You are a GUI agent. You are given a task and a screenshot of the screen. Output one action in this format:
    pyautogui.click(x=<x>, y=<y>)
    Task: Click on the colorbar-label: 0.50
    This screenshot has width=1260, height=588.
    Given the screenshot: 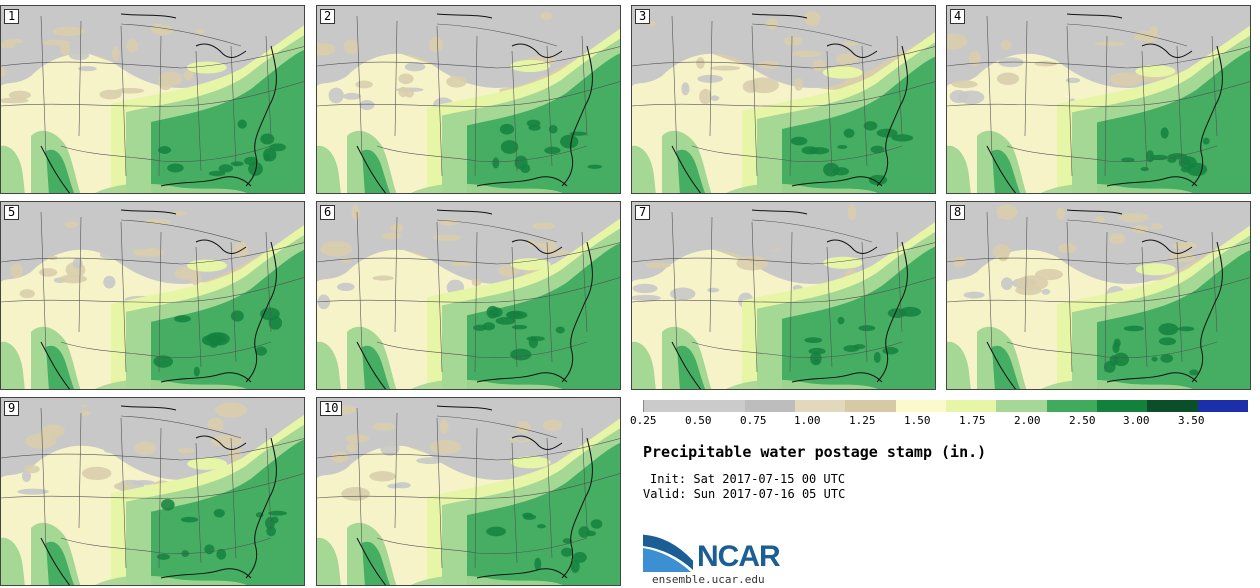 What is the action you would take?
    pyautogui.click(x=698, y=420)
    